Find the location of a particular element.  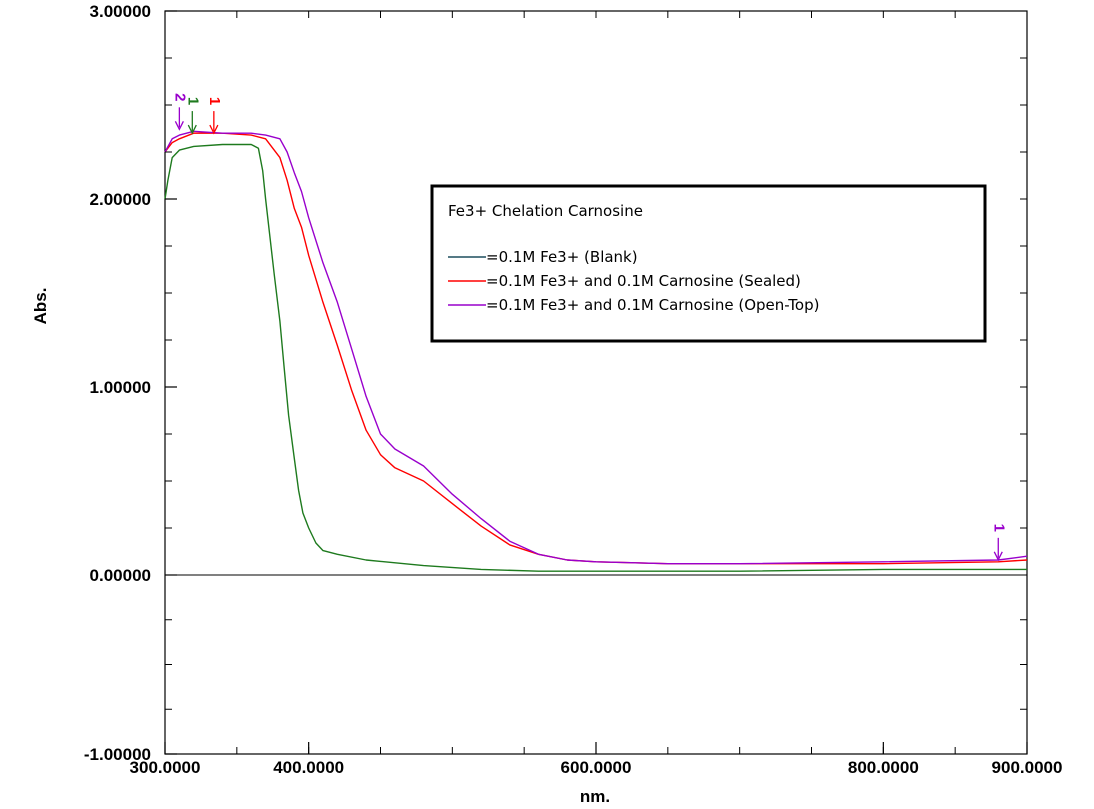

x-tick-label: 600.0000 is located at coordinates (596, 767).